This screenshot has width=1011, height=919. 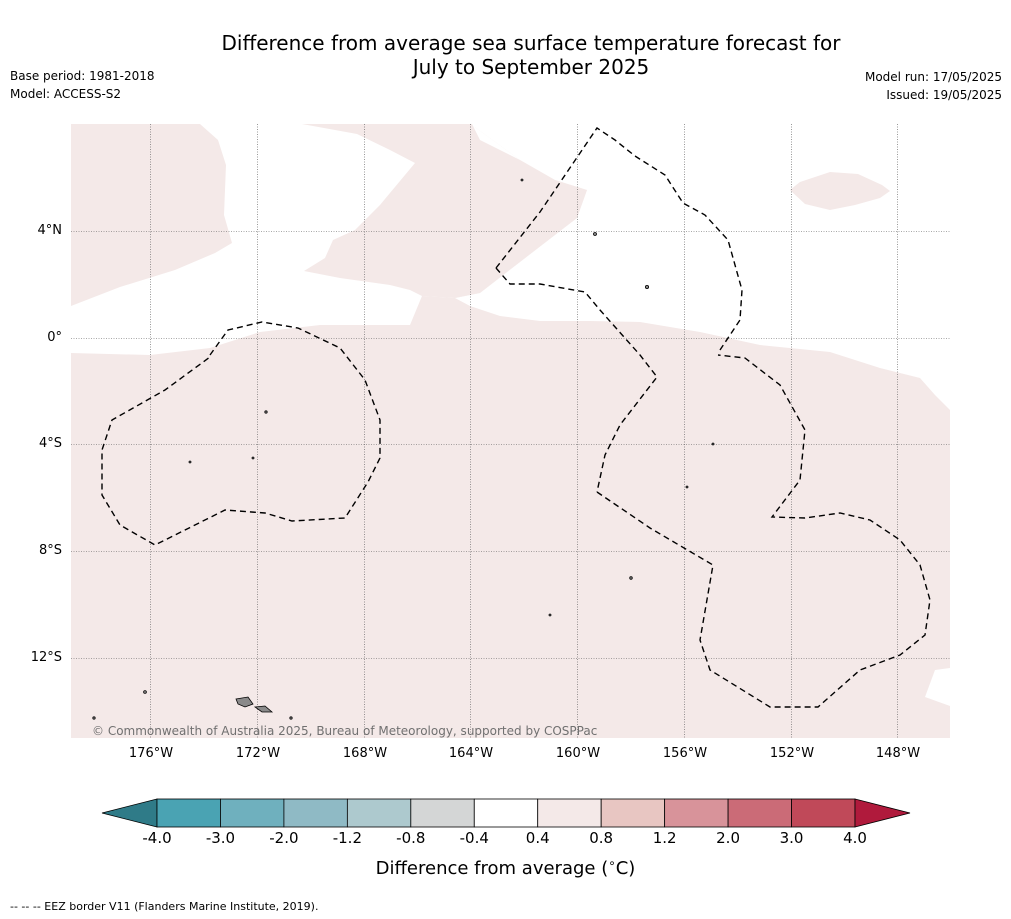 What do you see at coordinates (537, 838) in the screenshot?
I see `colorbar-tick-label: 0.4` at bounding box center [537, 838].